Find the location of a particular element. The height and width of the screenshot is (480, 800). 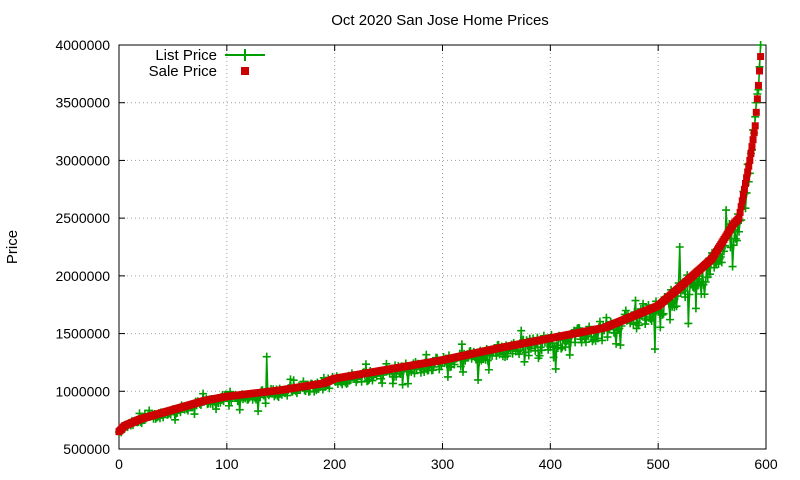

x-tick-label: 400 is located at coordinates (551, 464).